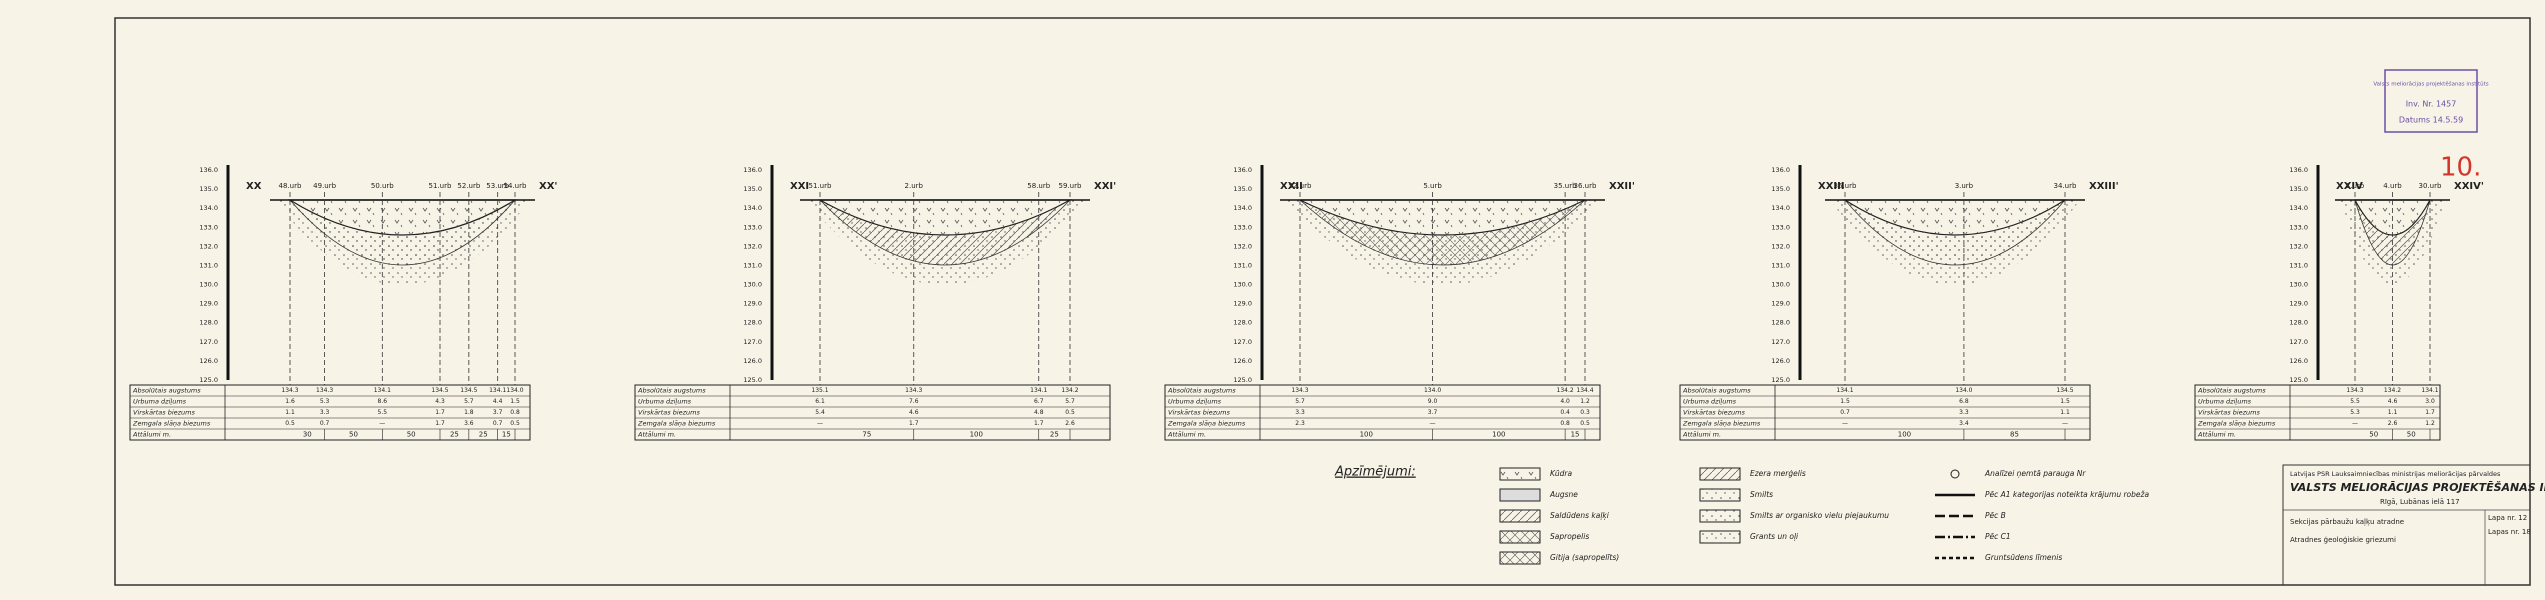 The image size is (2545, 600). Describe the element at coordinates (1585, 401) in the screenshot. I see `table-value: 1.2` at that location.